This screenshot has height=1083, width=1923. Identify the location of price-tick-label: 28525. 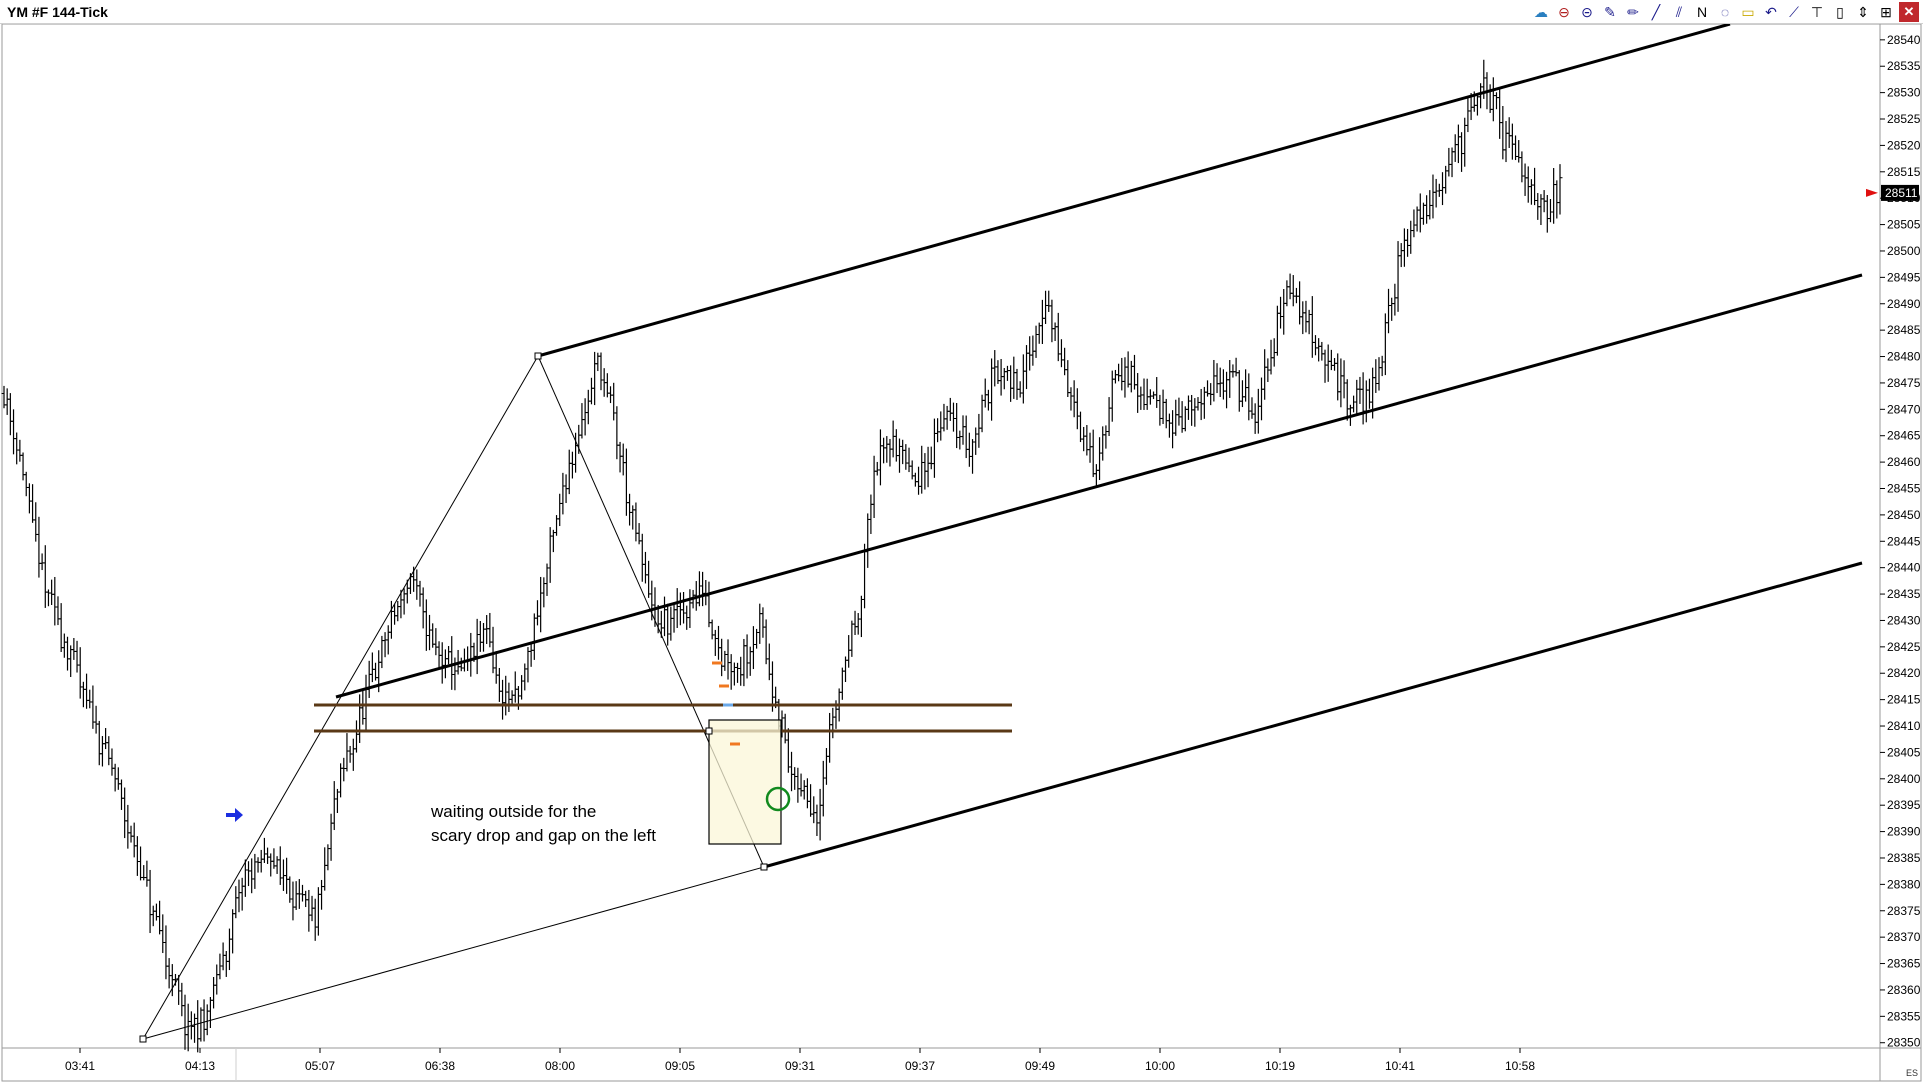
(1904, 119).